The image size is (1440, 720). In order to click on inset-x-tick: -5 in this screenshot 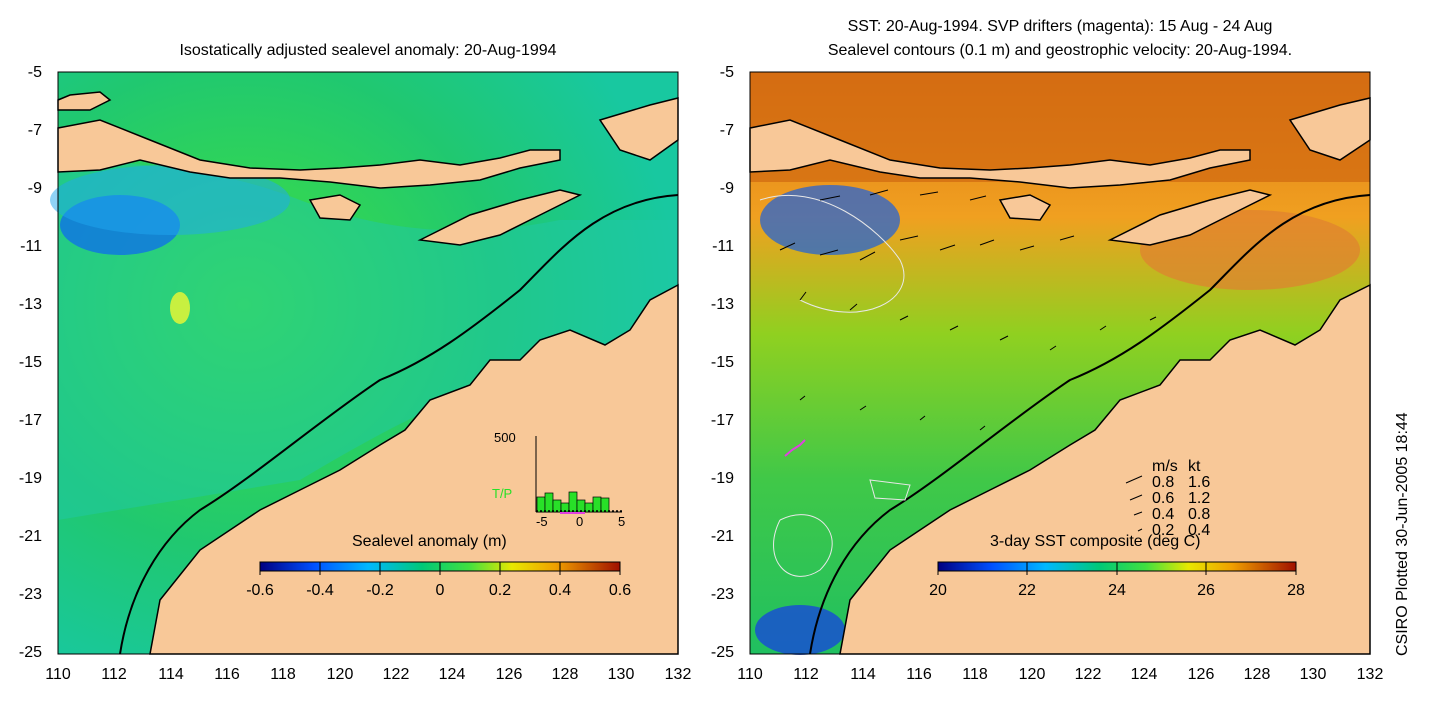, I will do `click(542, 521)`.